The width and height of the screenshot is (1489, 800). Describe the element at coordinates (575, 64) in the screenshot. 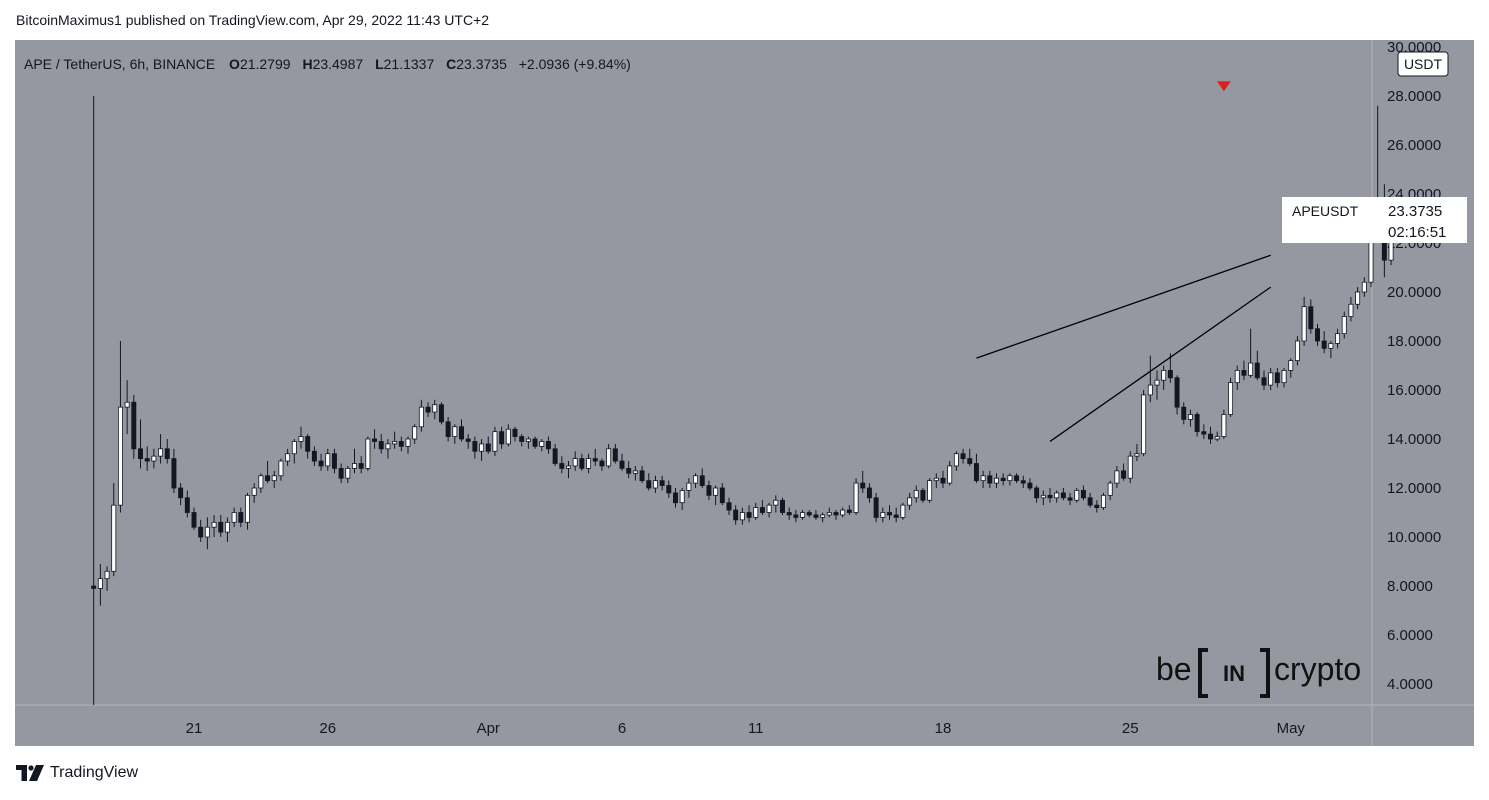

I see `legend-change: +2.0936 (+9.84%)` at that location.